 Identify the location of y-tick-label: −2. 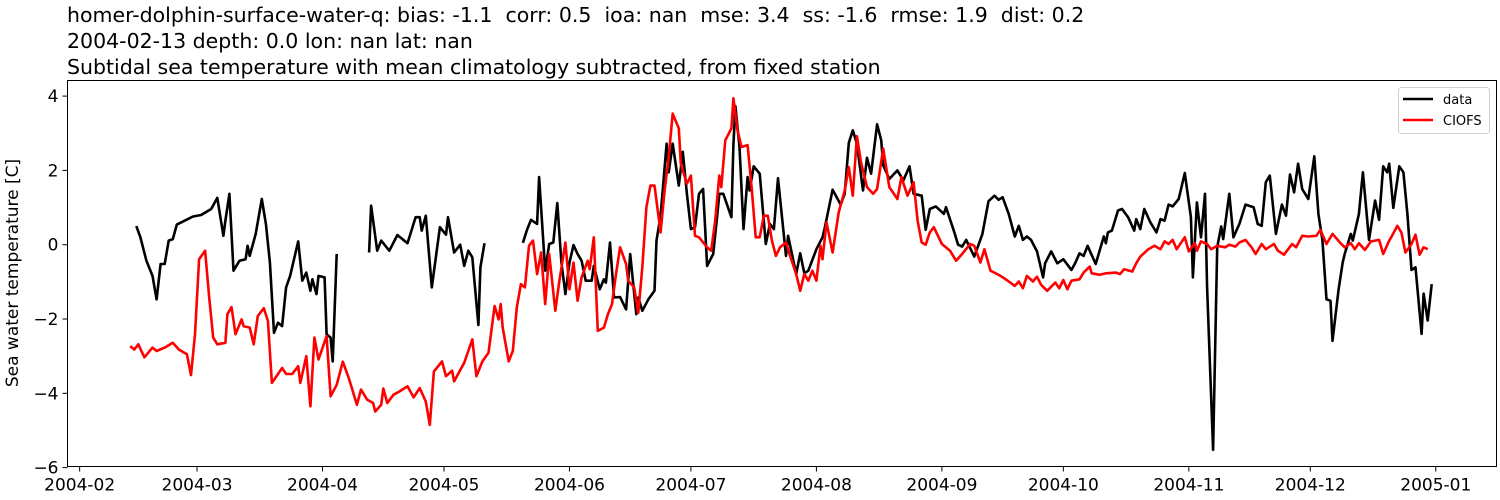
(45, 320).